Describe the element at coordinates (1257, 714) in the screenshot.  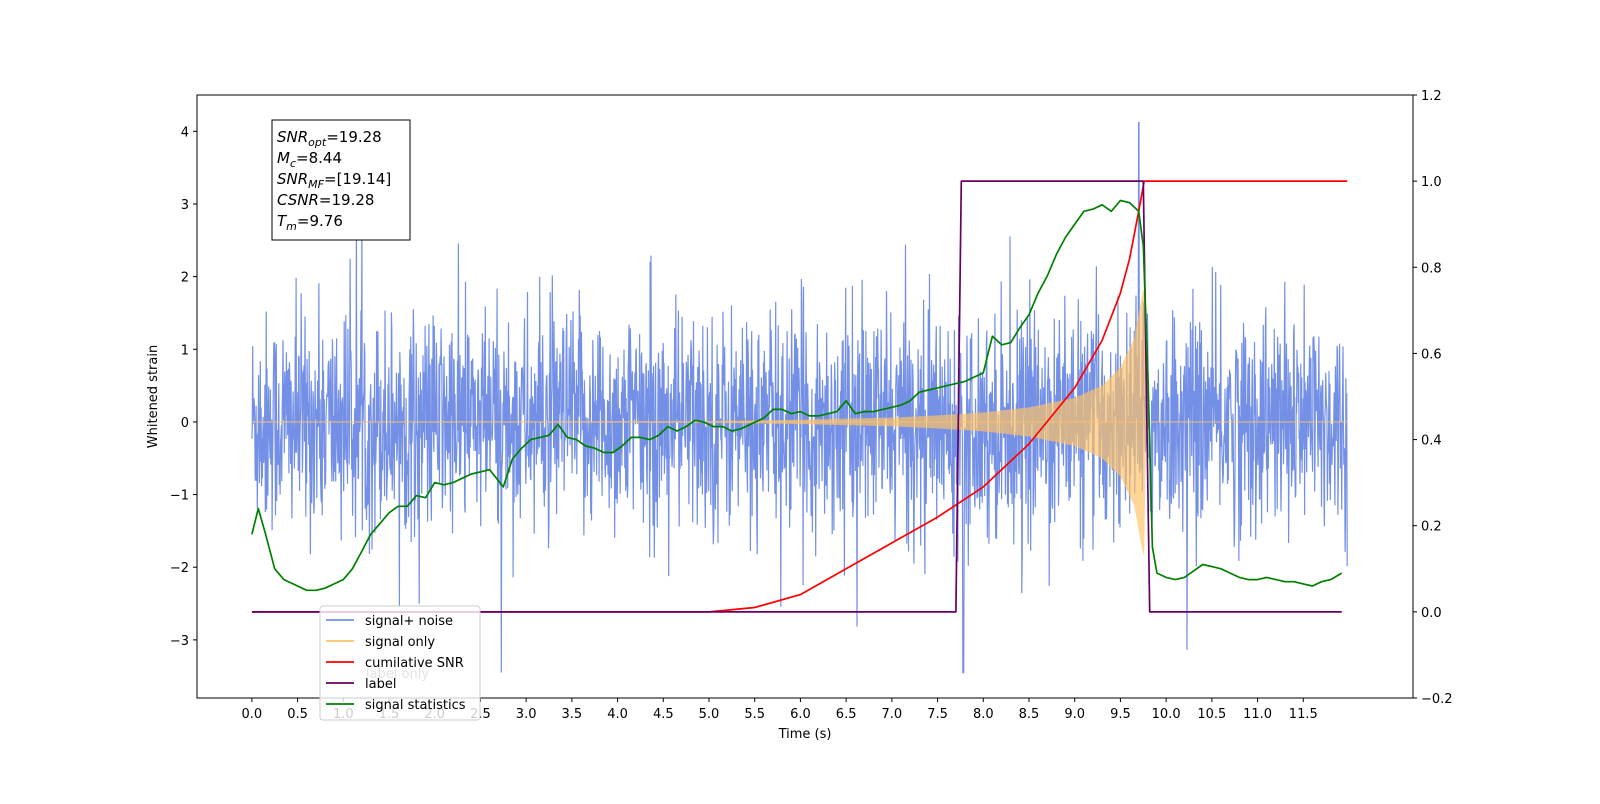
I see `x-tick-label: 11.0` at that location.